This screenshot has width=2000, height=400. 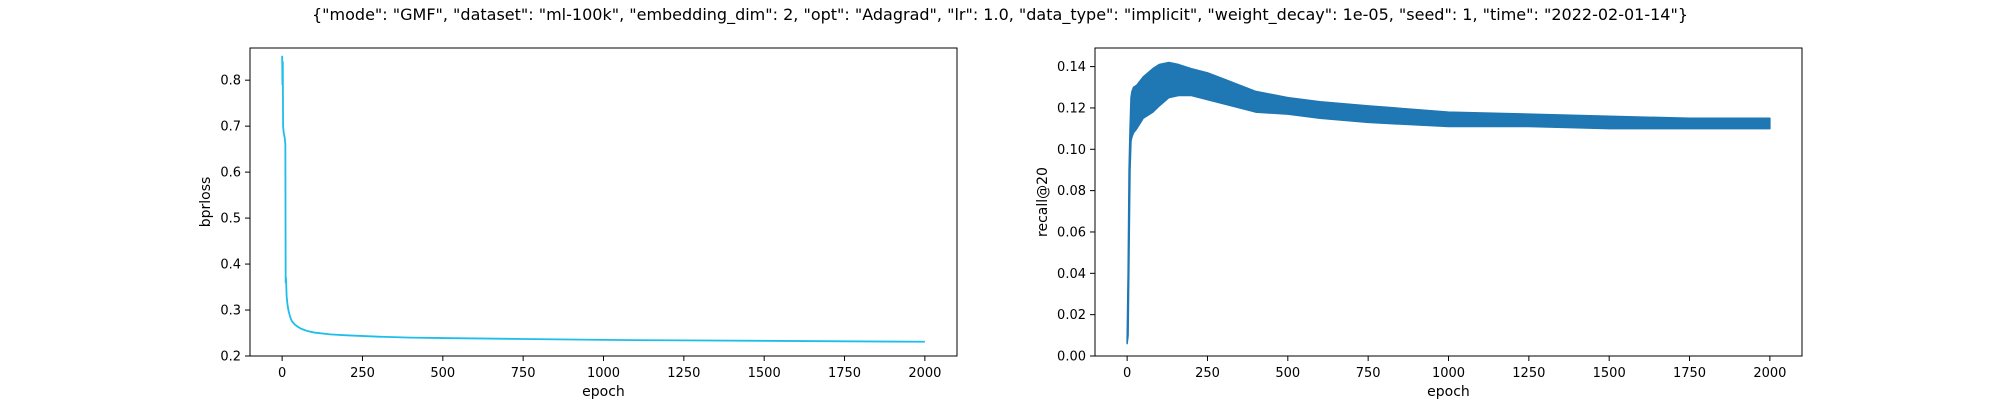 What do you see at coordinates (230, 311) in the screenshot?
I see `y-tick-label: 0.3` at bounding box center [230, 311].